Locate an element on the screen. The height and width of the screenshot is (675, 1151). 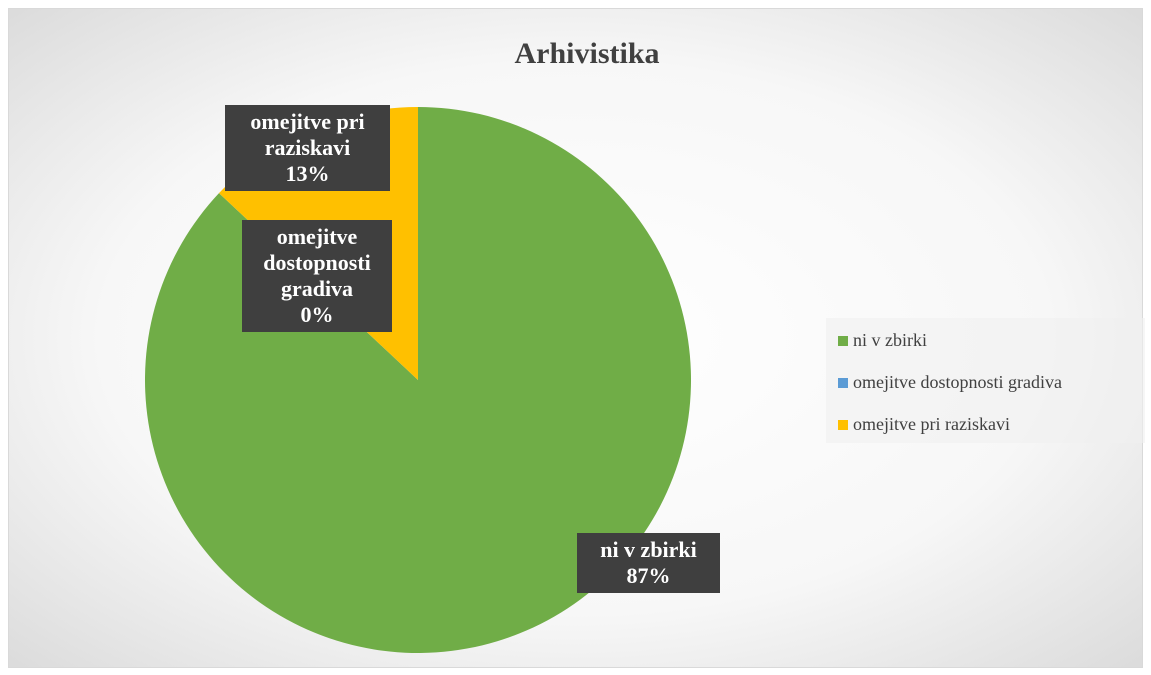
legend-item: omejitve dostopnosti gradiva is located at coordinates (950, 382).